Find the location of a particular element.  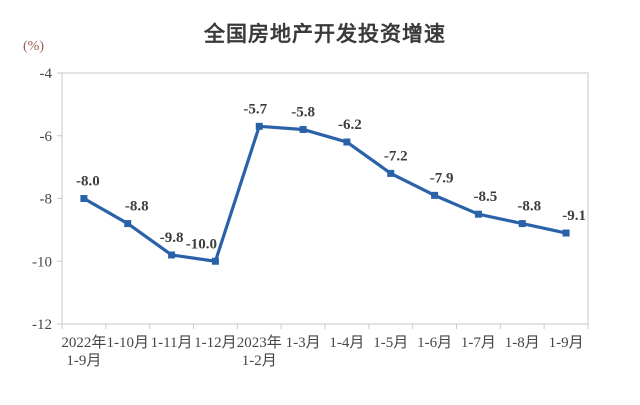

x-axis-tick-label: 1-8月 is located at coordinates (522, 343).